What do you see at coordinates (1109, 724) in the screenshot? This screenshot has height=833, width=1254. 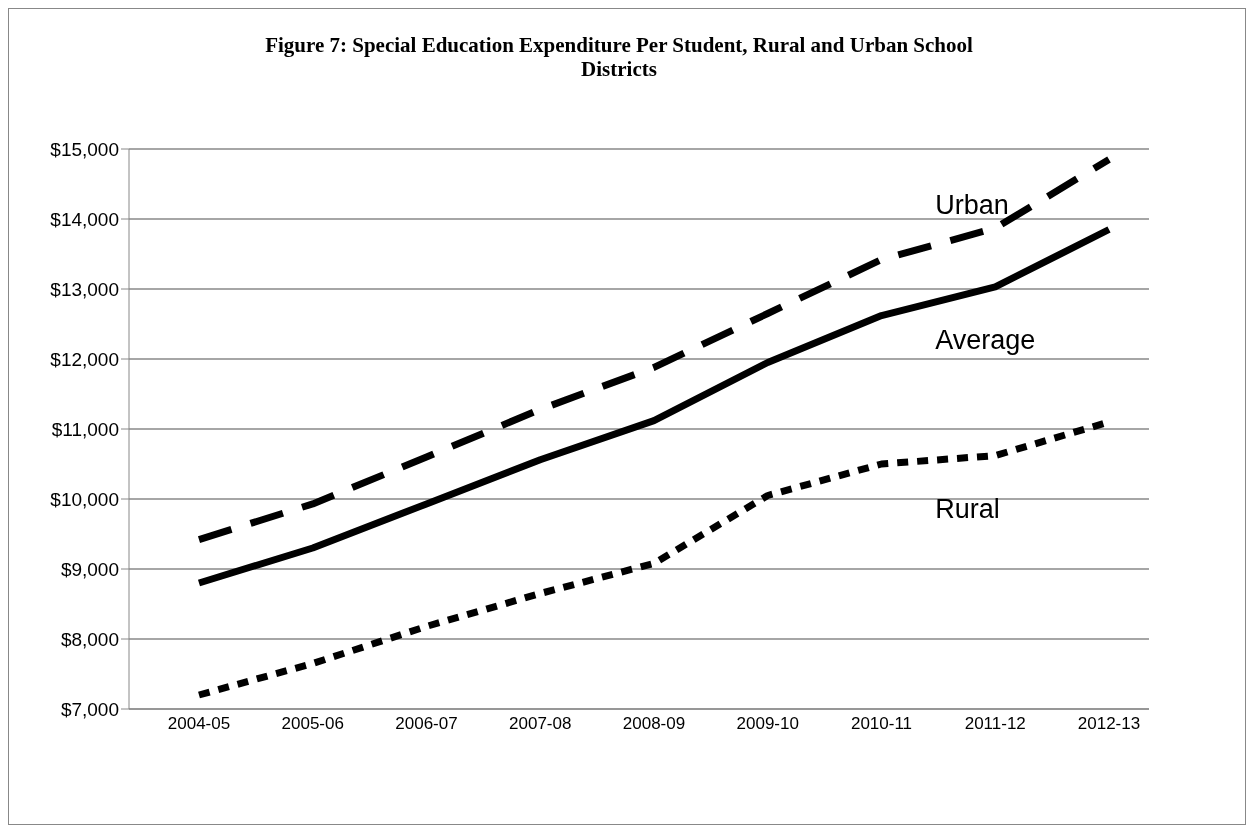 I see `x-tick-label: 2012-13` at bounding box center [1109, 724].